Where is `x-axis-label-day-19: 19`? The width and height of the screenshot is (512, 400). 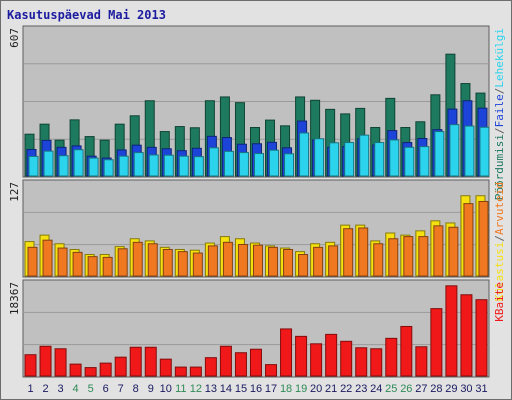 x-axis-label-day-19: 19 is located at coordinates (301, 389).